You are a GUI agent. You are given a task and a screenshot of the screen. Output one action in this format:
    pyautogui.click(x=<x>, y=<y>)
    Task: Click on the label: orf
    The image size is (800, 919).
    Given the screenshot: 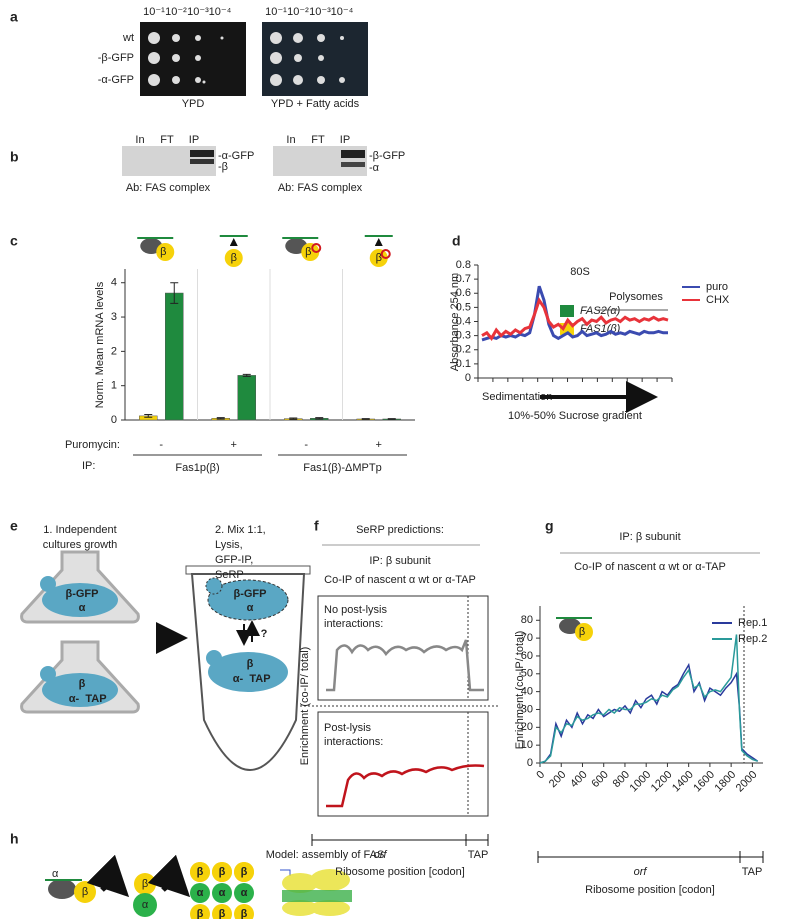 What is the action you would take?
    pyautogui.click(x=381, y=855)
    